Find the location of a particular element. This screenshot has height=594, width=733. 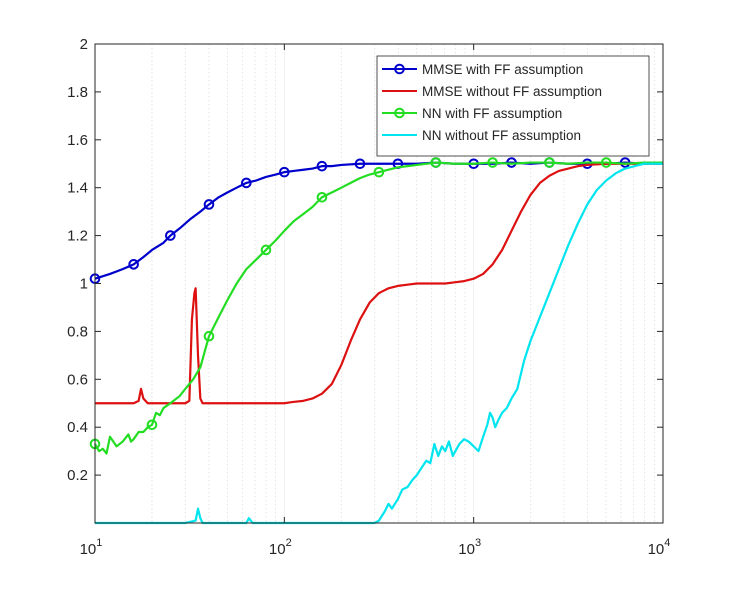

legend-label-0: MMSE with FF assumption is located at coordinates (502, 69).